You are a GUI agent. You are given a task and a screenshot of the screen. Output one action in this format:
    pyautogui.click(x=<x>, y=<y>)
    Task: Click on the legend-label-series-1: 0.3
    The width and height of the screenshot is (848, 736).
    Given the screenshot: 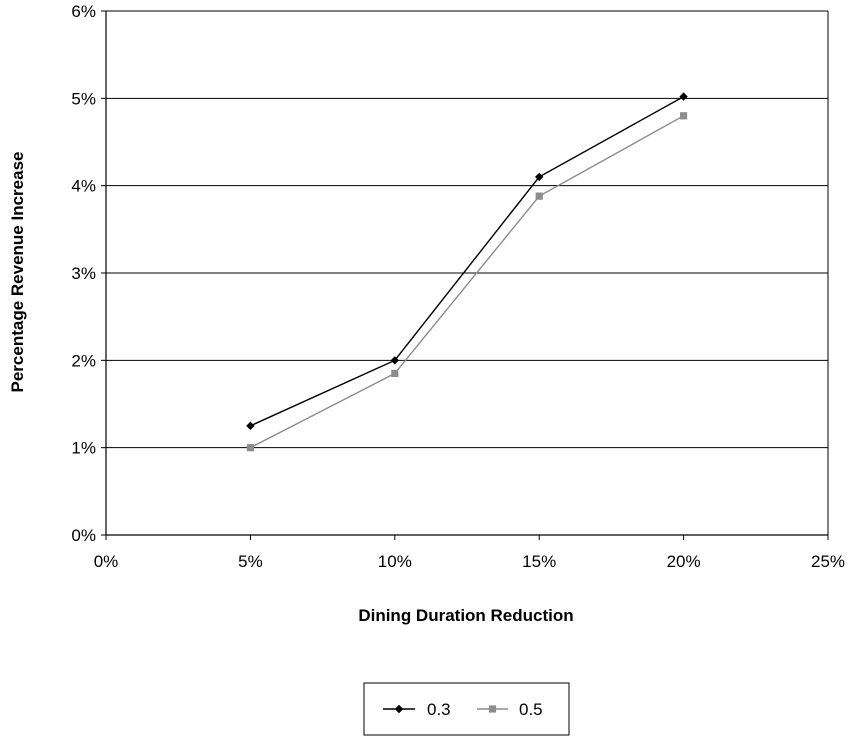 What is the action you would take?
    pyautogui.click(x=439, y=709)
    